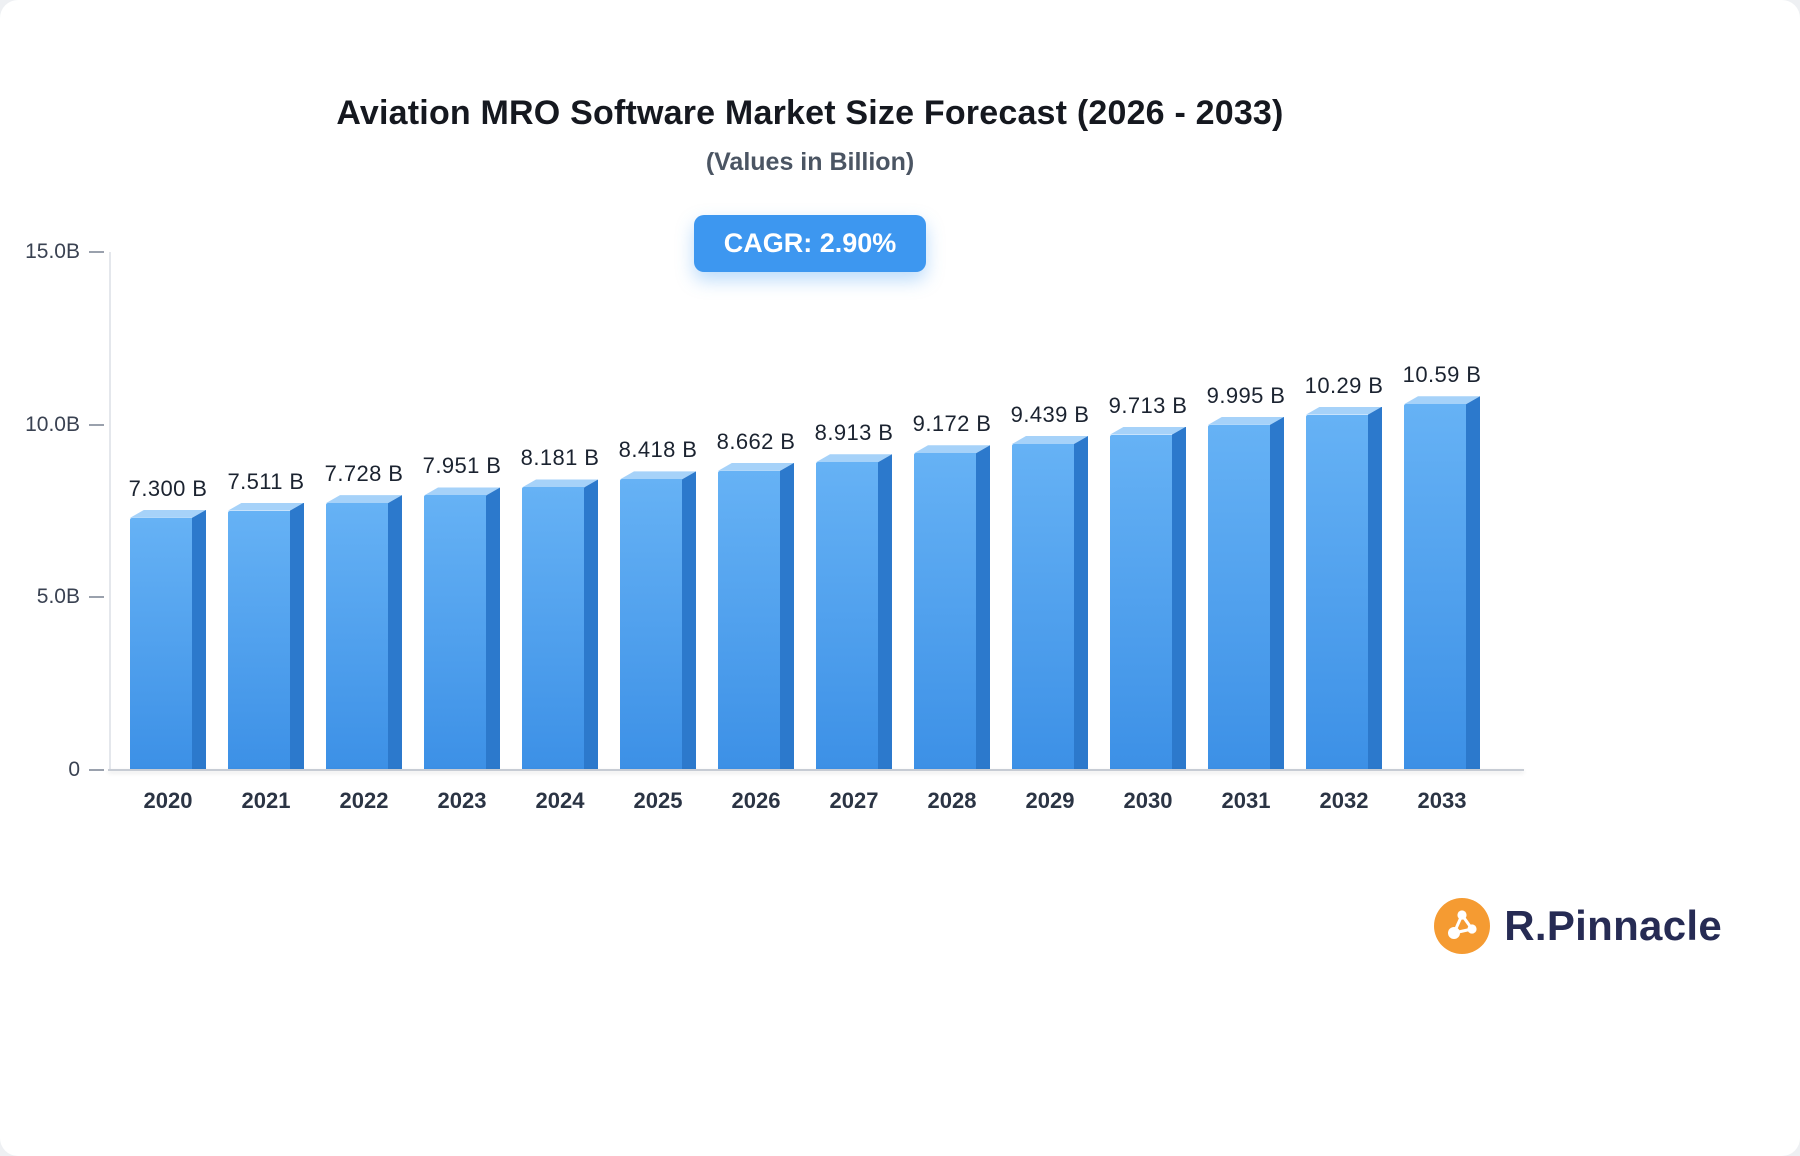  What do you see at coordinates (816, 770) in the screenshot?
I see `x-axis-line` at bounding box center [816, 770].